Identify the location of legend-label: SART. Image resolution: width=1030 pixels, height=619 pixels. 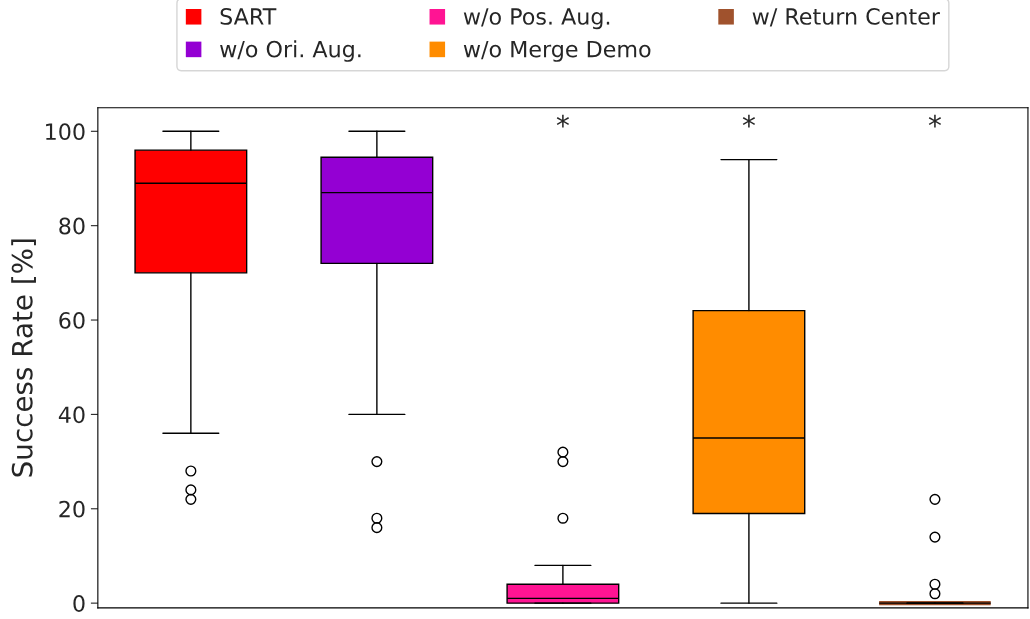
(248, 16).